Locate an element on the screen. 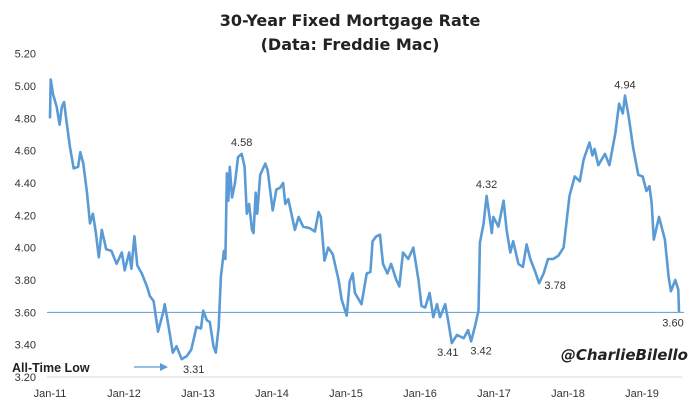  y-tick-label: 3.40 is located at coordinates (25, 346).